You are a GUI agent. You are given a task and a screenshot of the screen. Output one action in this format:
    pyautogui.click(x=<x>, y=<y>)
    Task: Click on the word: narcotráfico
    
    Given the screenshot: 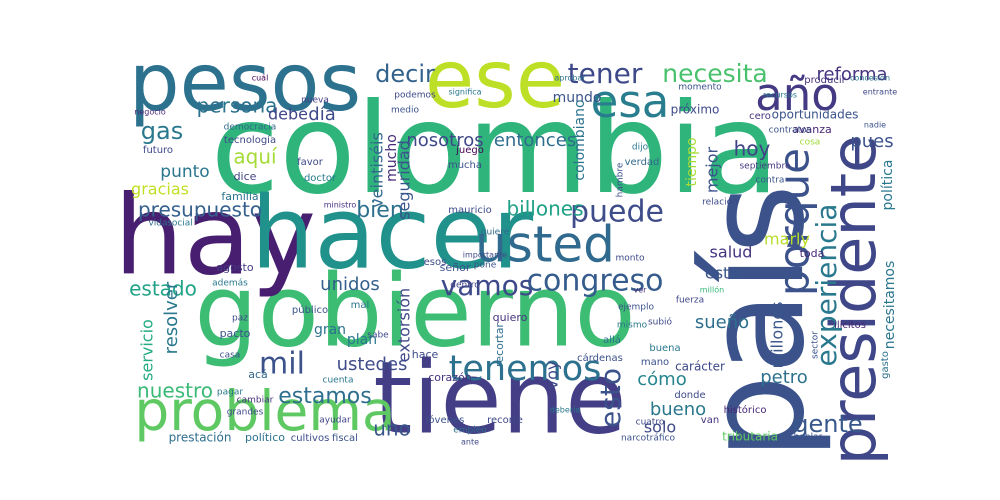 What is the action you would take?
    pyautogui.click(x=648, y=439)
    